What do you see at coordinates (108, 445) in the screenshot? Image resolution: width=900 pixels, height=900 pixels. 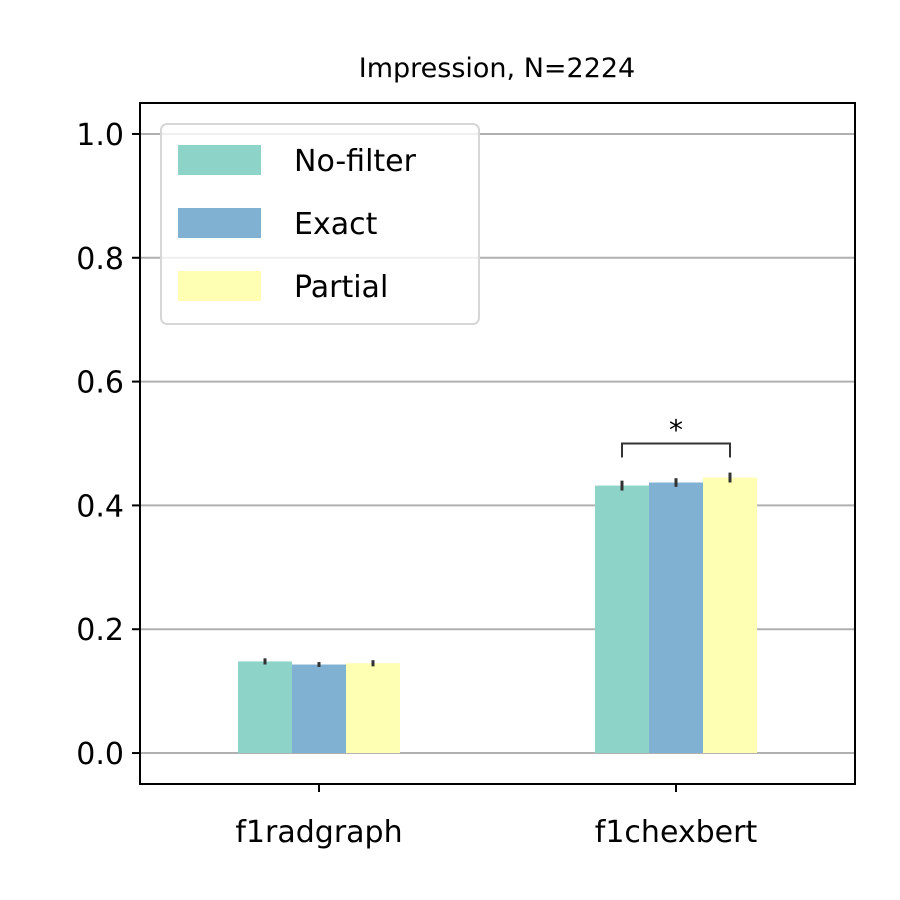 I see `y-axis-ticks: 0.0 0.2 0.4 0.6 0.8 1.0` at bounding box center [108, 445].